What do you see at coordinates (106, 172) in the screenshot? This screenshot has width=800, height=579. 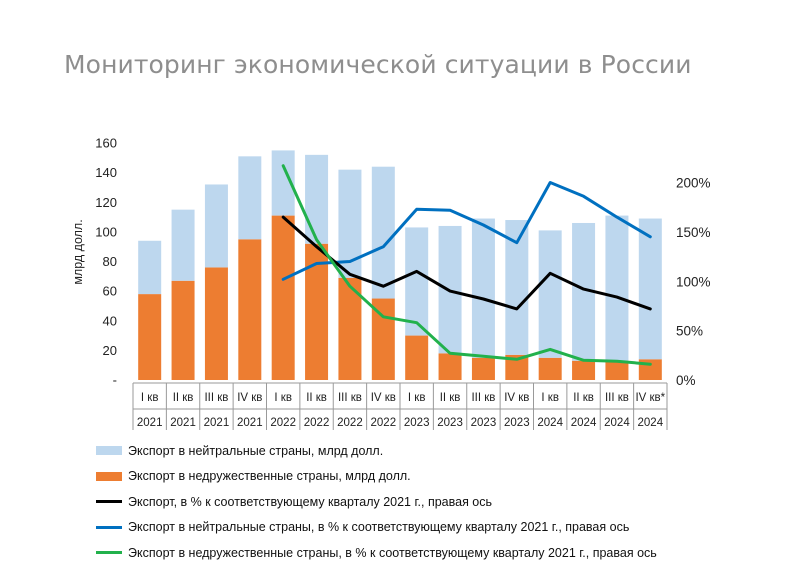 I see `y-tick-label: 140` at bounding box center [106, 172].